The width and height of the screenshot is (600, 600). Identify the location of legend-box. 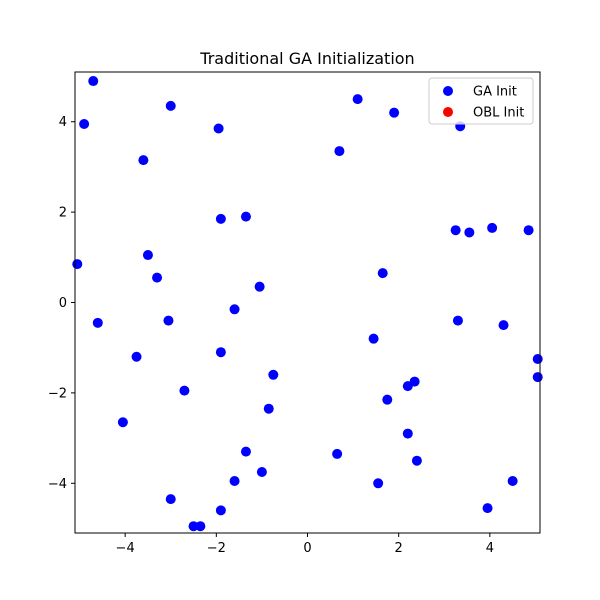
(481, 101).